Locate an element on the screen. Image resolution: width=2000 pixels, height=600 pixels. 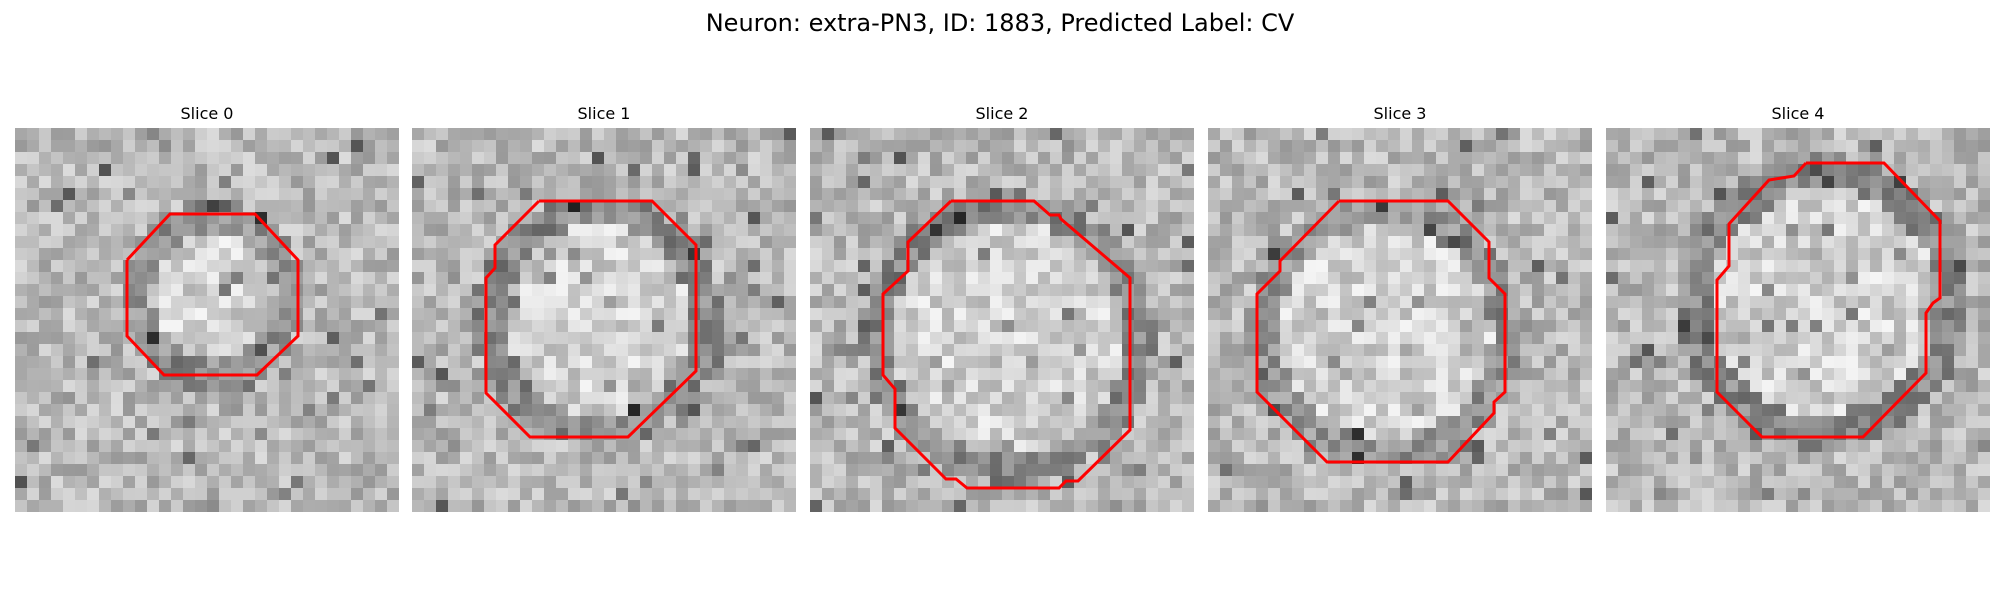
slice-panel: Slice 1 is located at coordinates (604, 308).